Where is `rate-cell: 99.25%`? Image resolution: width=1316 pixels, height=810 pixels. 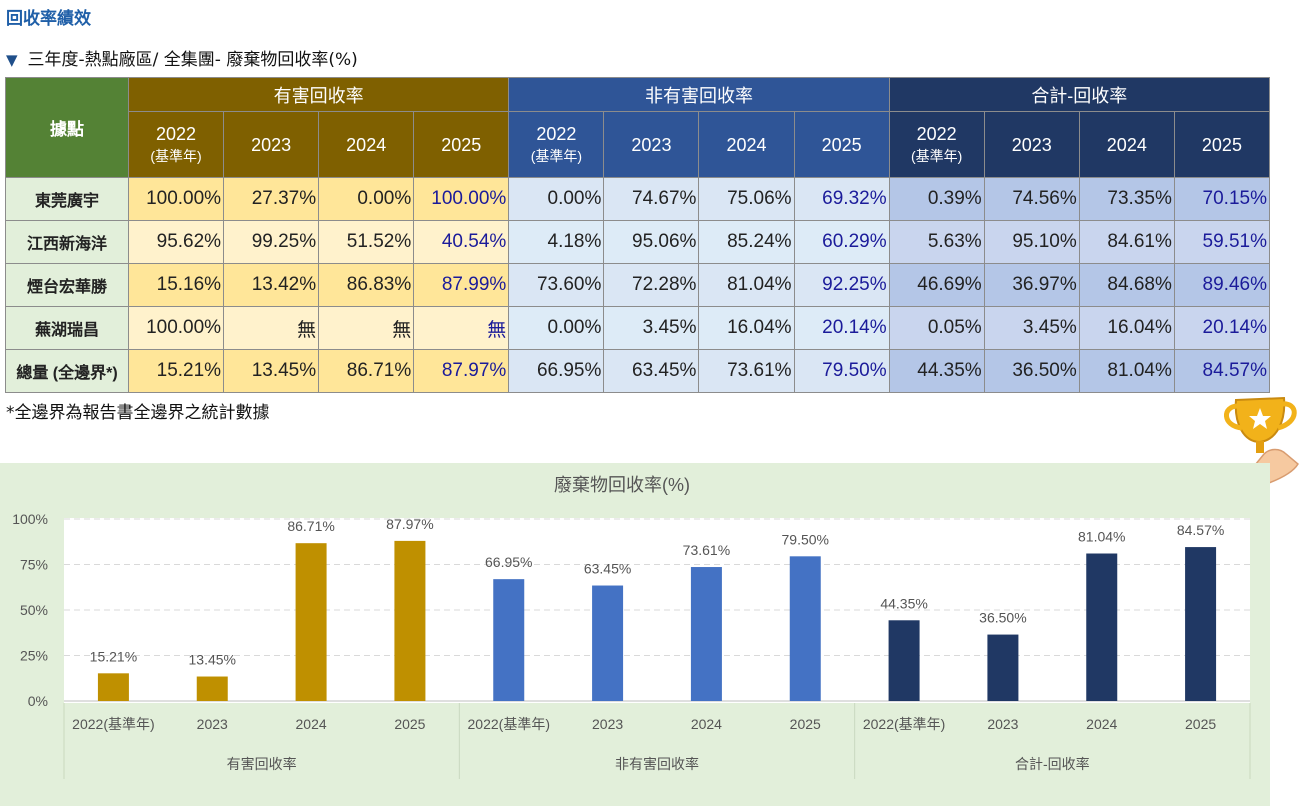 rate-cell: 99.25% is located at coordinates (271, 242).